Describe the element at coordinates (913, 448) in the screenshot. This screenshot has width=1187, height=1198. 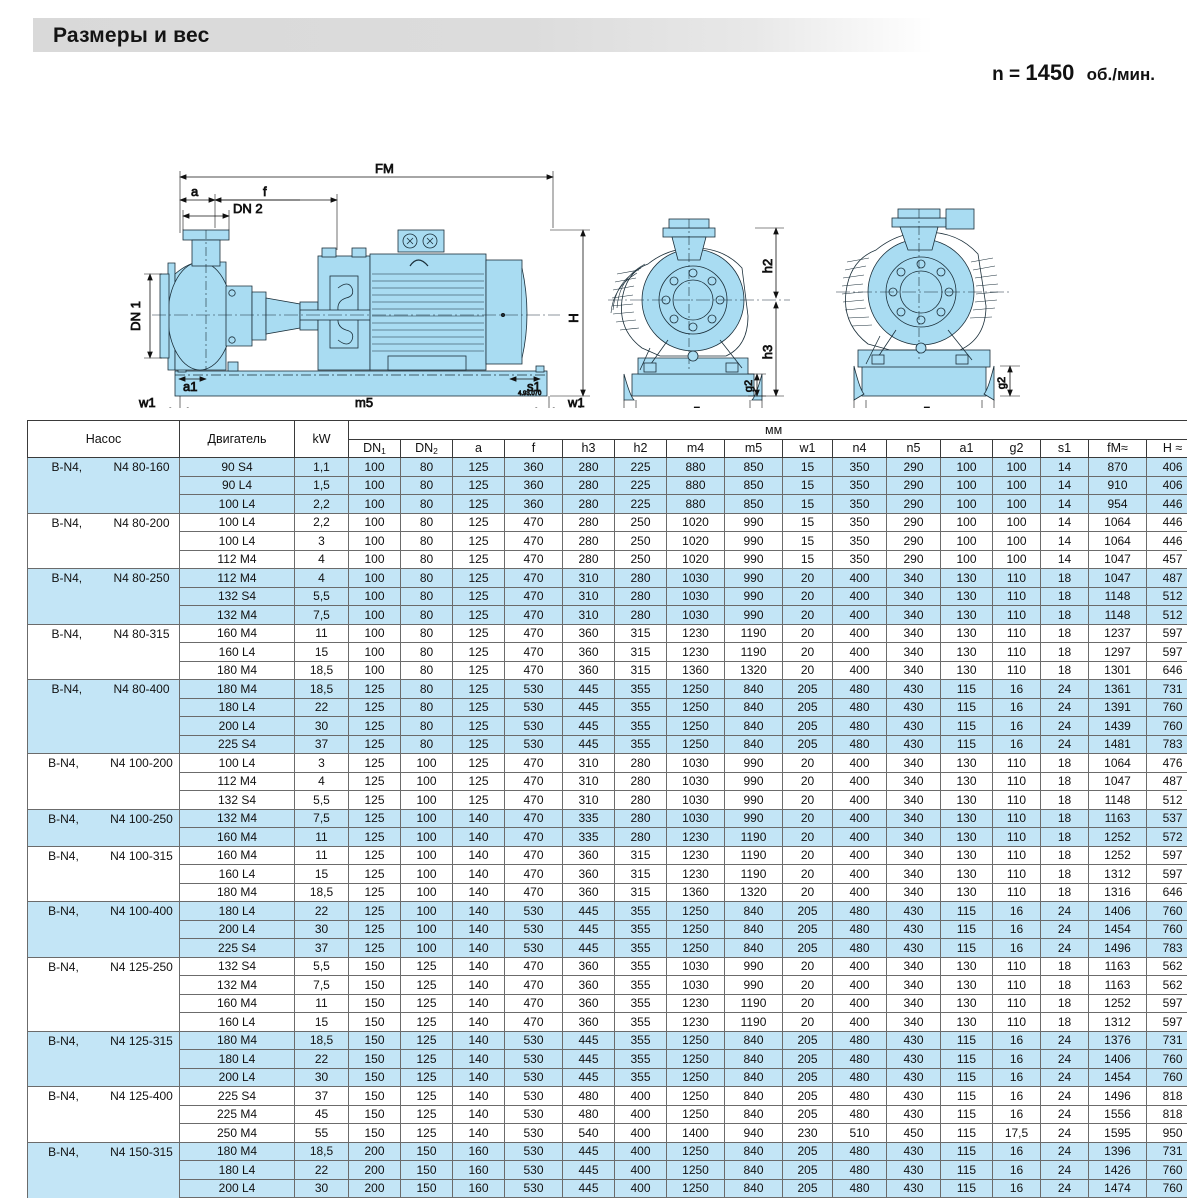
I see `col-header-n5: n5` at that location.